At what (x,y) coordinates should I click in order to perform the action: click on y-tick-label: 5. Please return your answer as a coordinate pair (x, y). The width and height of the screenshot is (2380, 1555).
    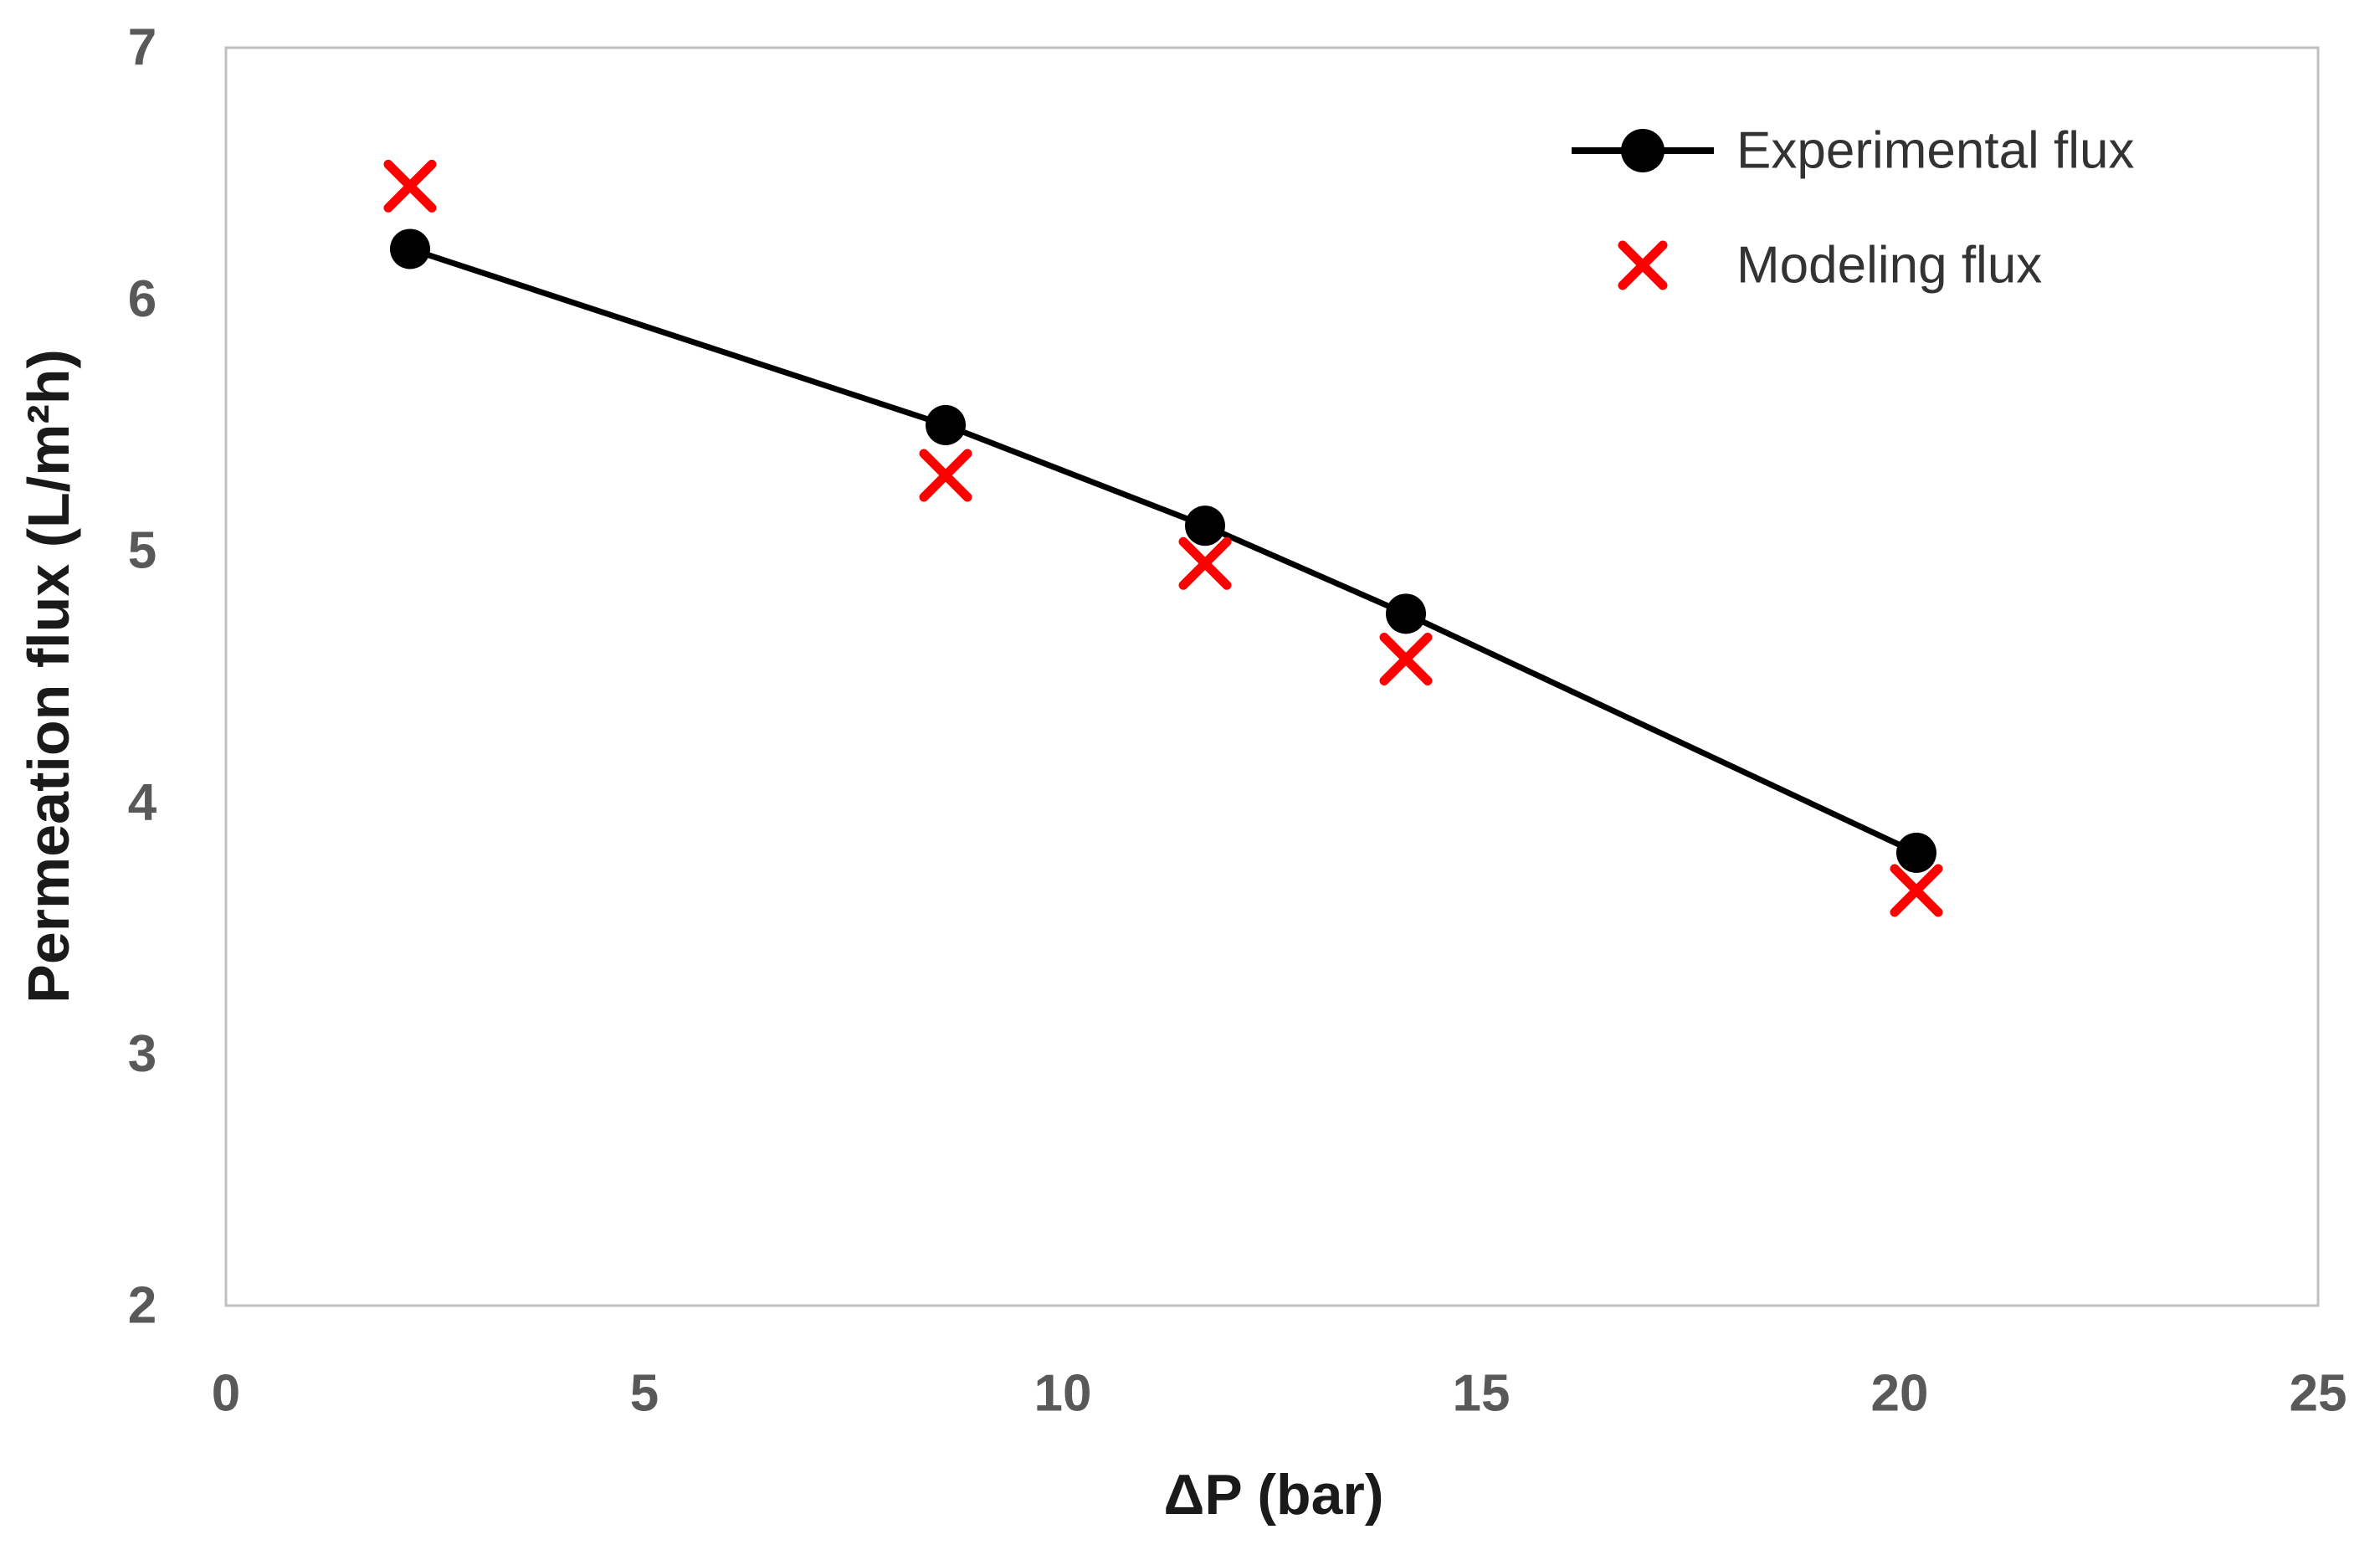
    Looking at the image, I should click on (142, 551).